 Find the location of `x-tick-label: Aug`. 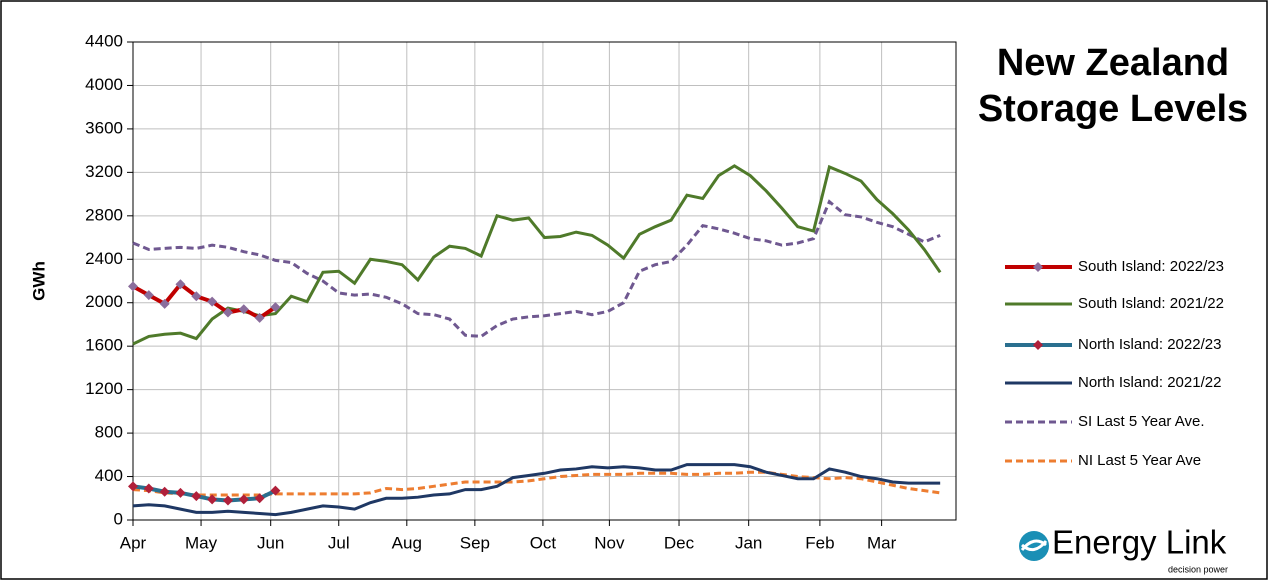

x-tick-label: Aug is located at coordinates (407, 542).